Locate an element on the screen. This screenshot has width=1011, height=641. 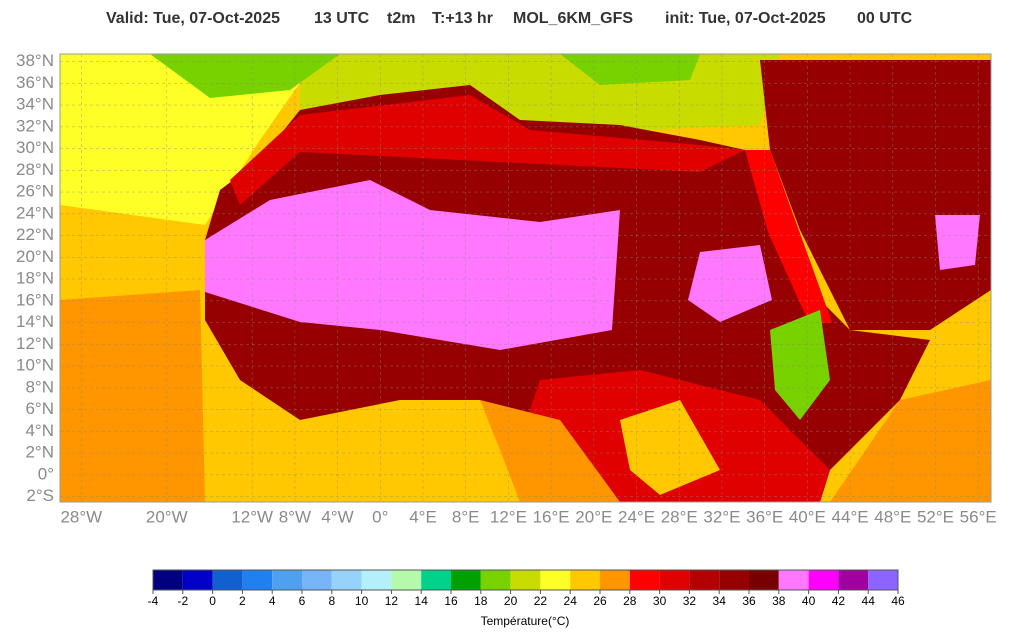
arabia is located at coordinates (875, 195).